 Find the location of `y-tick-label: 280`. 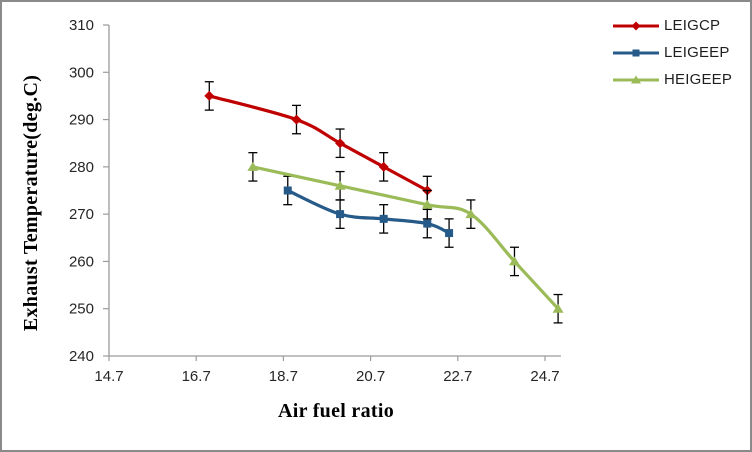

y-tick-label: 280 is located at coordinates (81, 167).